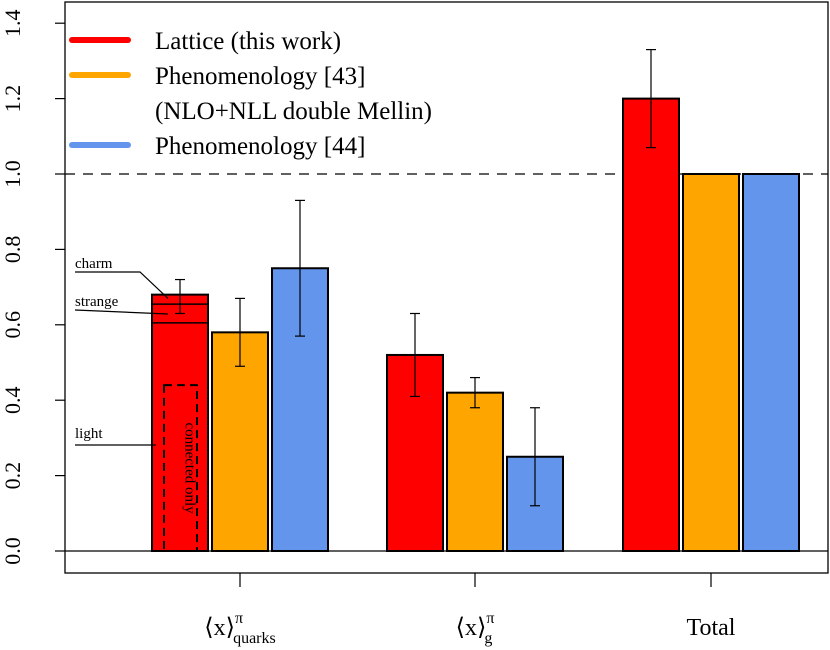  Describe the element at coordinates (97, 302) in the screenshot. I see `annotation-strange: strange` at that location.